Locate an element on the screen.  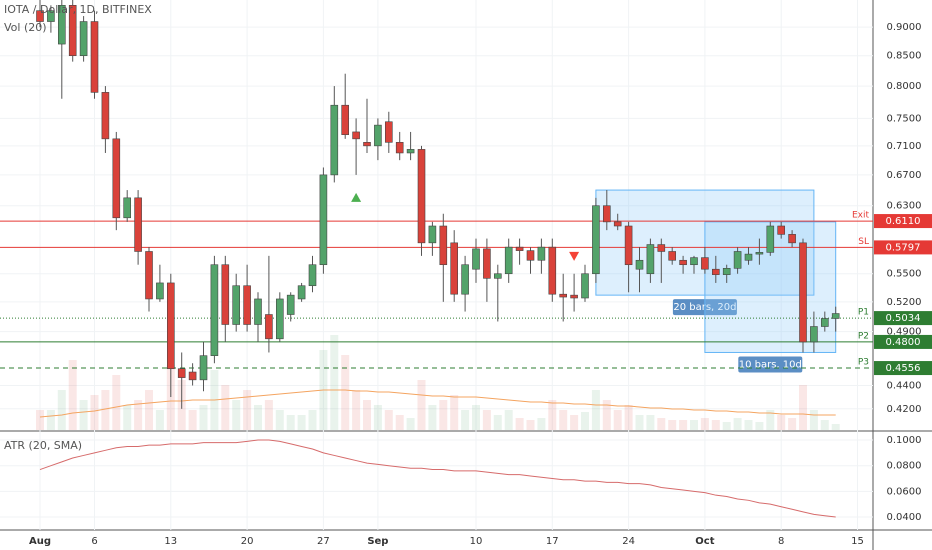
x-tick-label: 8 is located at coordinates (781, 541).